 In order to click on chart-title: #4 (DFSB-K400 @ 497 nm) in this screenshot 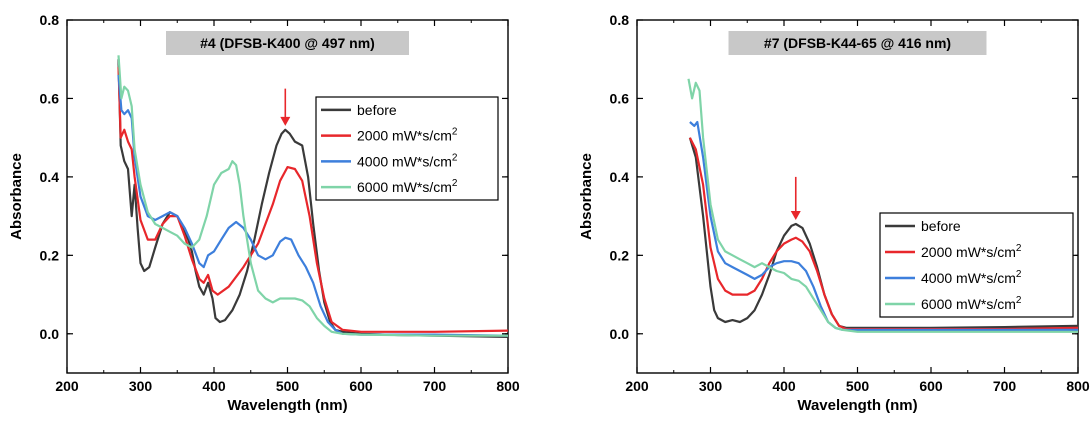, I will do `click(287, 43)`.